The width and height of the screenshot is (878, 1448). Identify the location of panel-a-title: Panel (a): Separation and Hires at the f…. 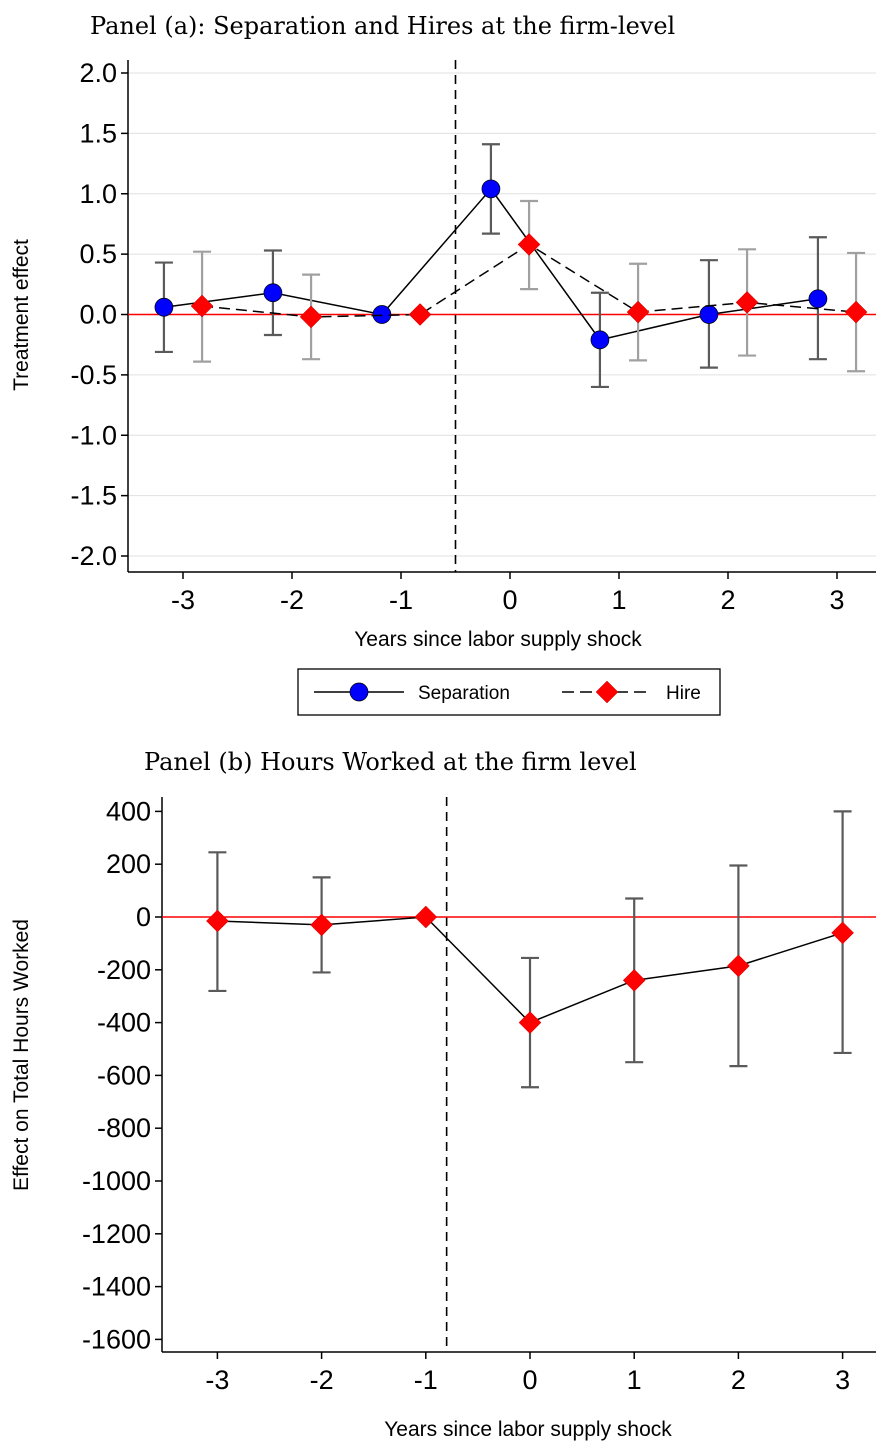
(382, 26).